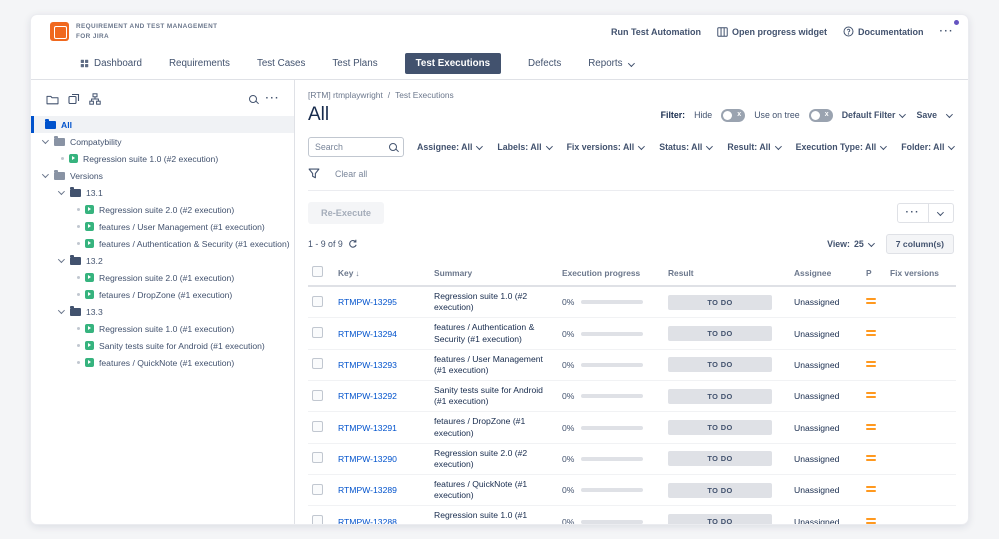  What do you see at coordinates (52, 99) in the screenshot?
I see `new-folder-icon` at bounding box center [52, 99].